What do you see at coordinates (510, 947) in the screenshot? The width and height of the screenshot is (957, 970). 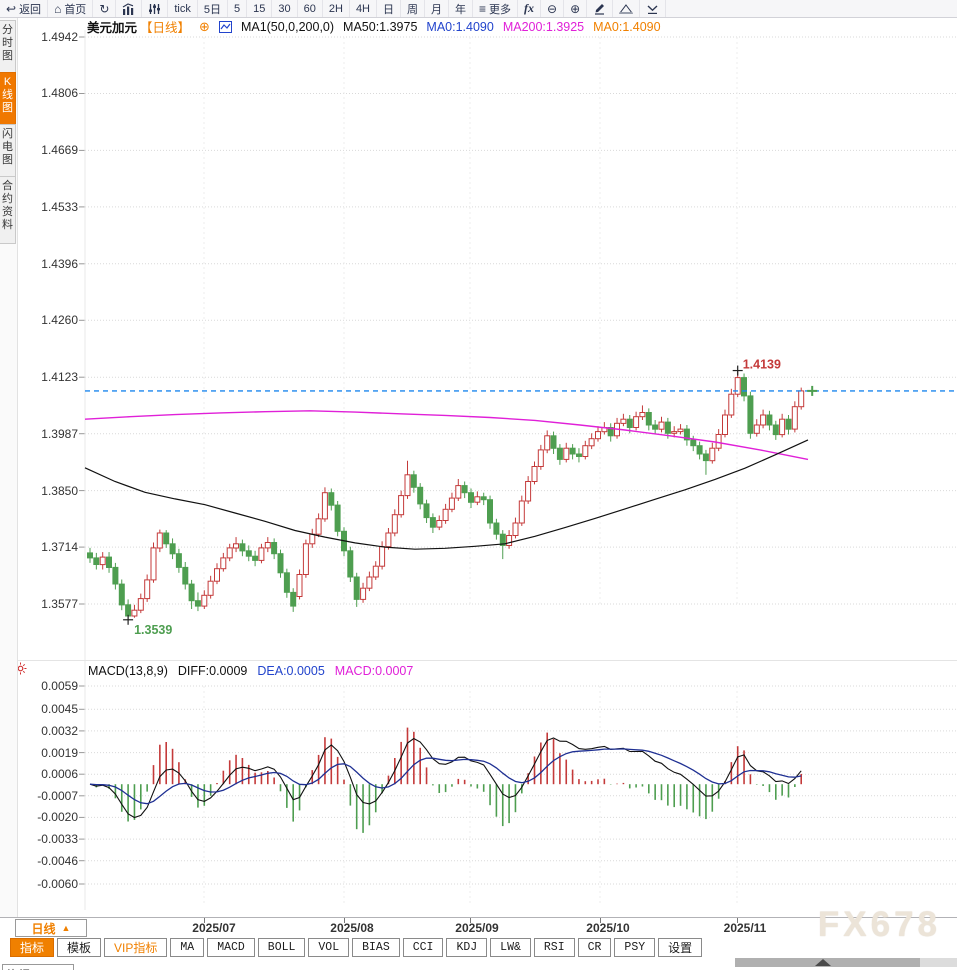 I see `lwr-button: LW&` at bounding box center [510, 947].